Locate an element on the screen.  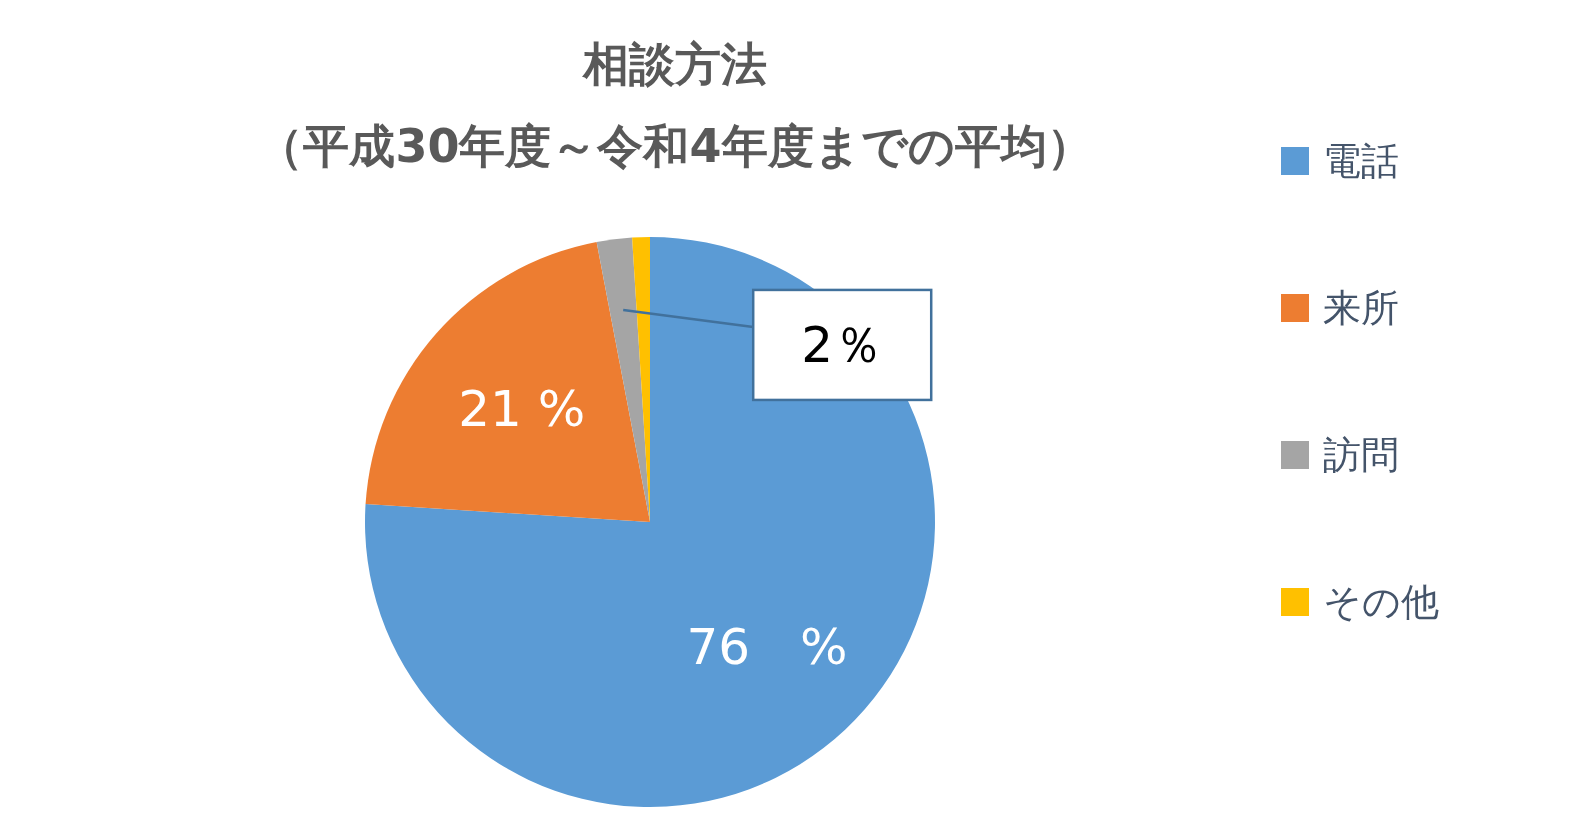
data-label: 2％ is located at coordinates (842, 345).